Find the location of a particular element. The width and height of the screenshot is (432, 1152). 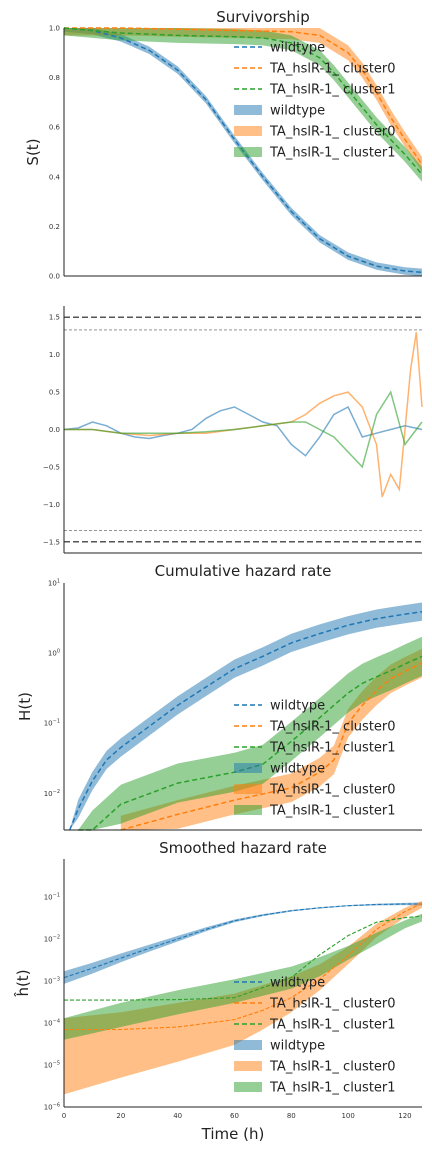

y-tick-exponent: 1 is located at coordinates (58, 582).